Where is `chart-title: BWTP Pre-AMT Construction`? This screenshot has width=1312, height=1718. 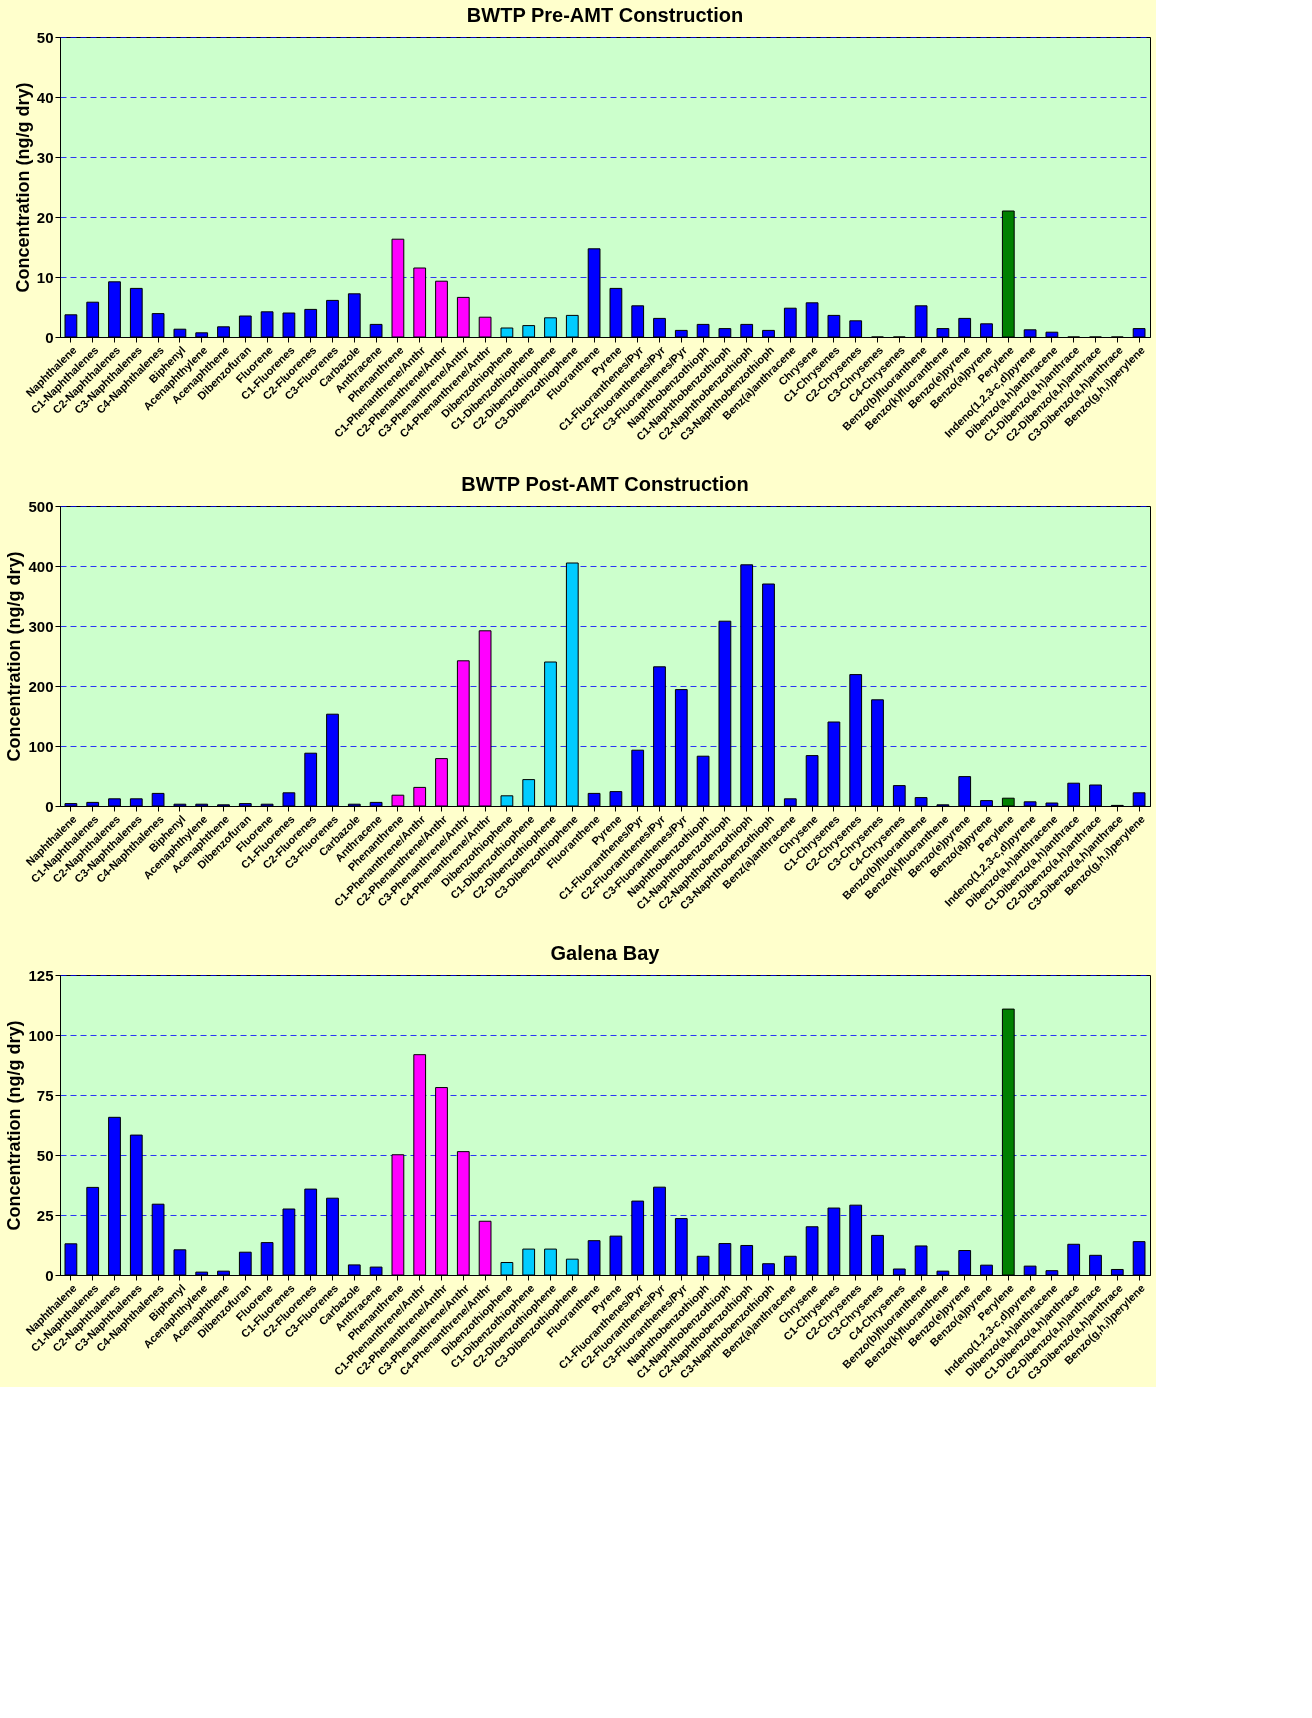
chart-title: BWTP Pre-AMT Construction is located at coordinates (605, 15).